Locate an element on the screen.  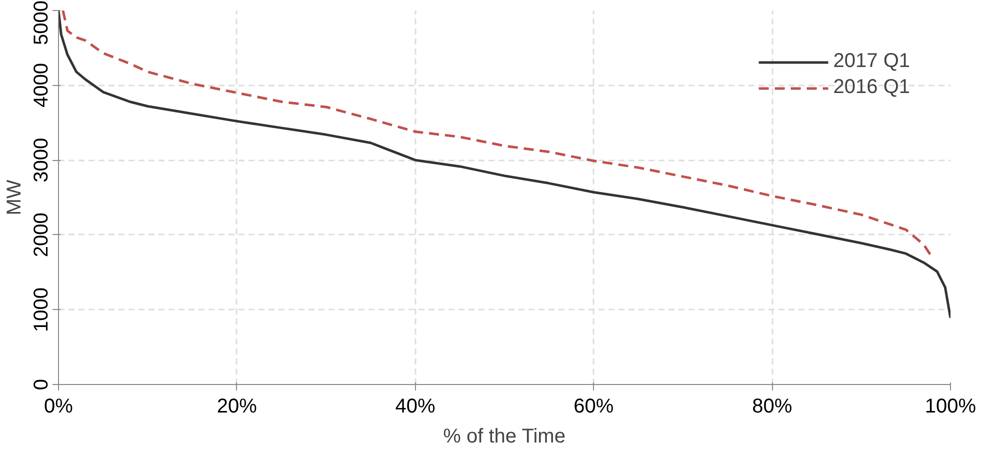
y-tick-label: 4000 is located at coordinates (41, 85).